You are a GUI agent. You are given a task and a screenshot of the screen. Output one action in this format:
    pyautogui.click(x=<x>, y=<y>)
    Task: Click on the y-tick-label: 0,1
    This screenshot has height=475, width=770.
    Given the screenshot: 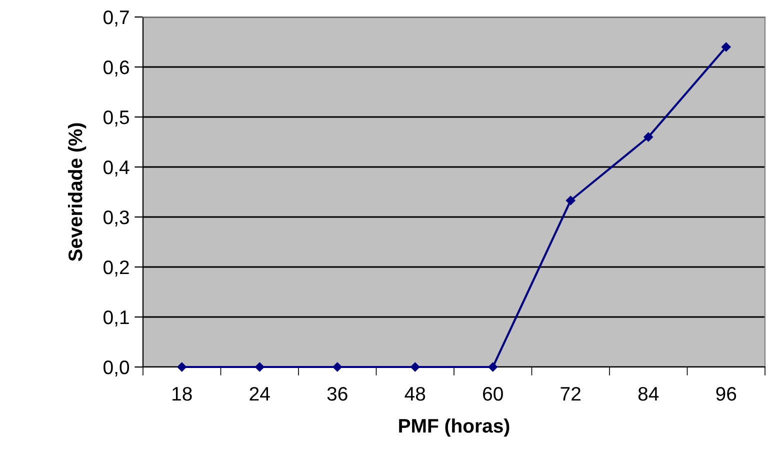 What is the action you would take?
    pyautogui.click(x=116, y=318)
    